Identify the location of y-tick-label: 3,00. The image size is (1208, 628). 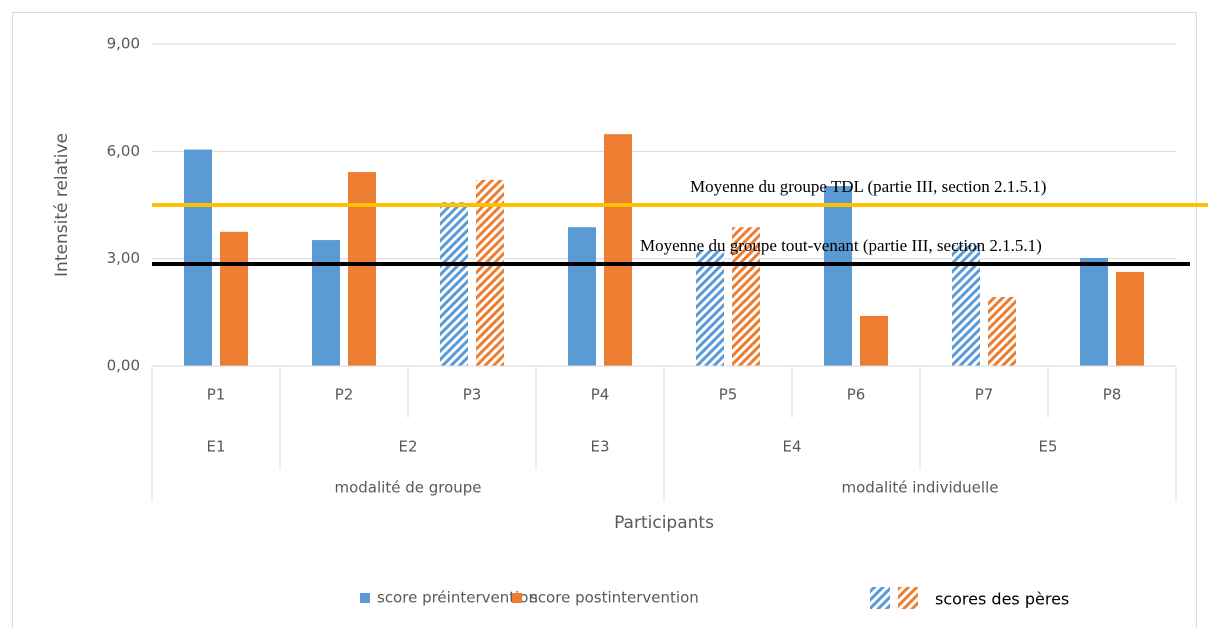
(123, 258).